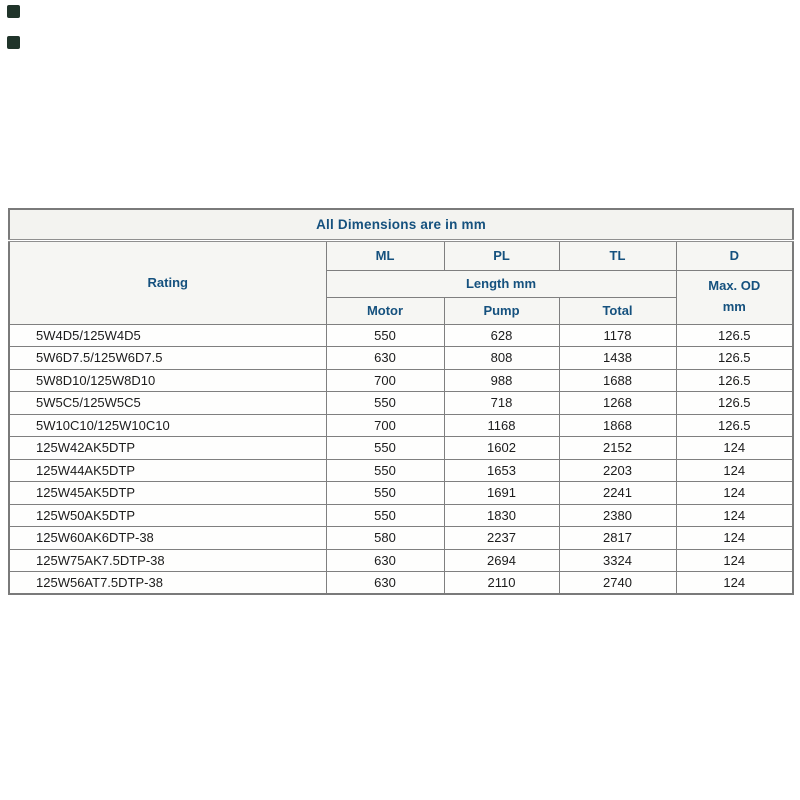 This screenshot has height=800, width=800. What do you see at coordinates (501, 425) in the screenshot?
I see `pump-length-cell: 1168` at bounding box center [501, 425].